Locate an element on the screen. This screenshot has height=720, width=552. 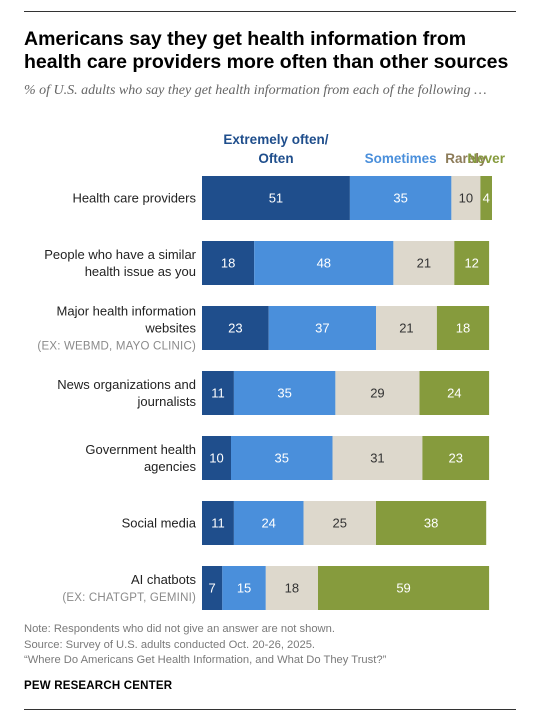
data-label: 37 is located at coordinates (322, 328).